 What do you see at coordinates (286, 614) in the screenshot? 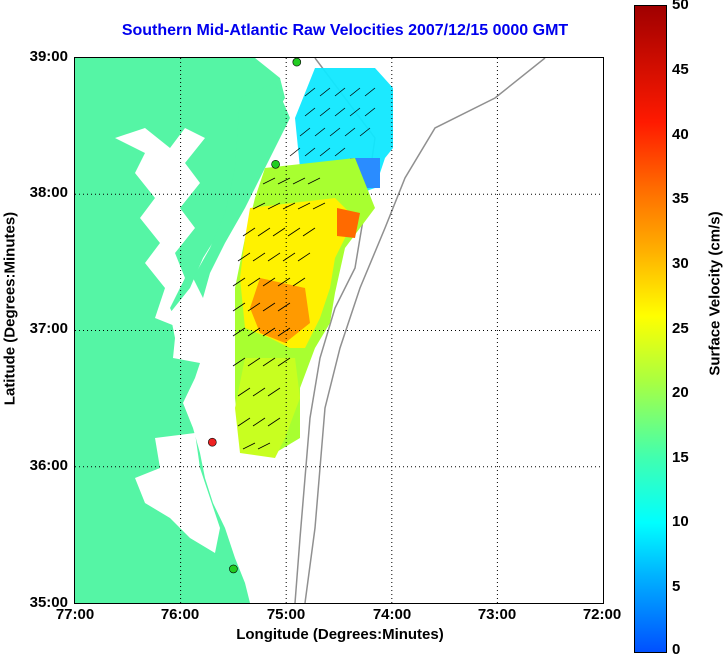
I see `x-tick-label: 75:00` at bounding box center [286, 614].